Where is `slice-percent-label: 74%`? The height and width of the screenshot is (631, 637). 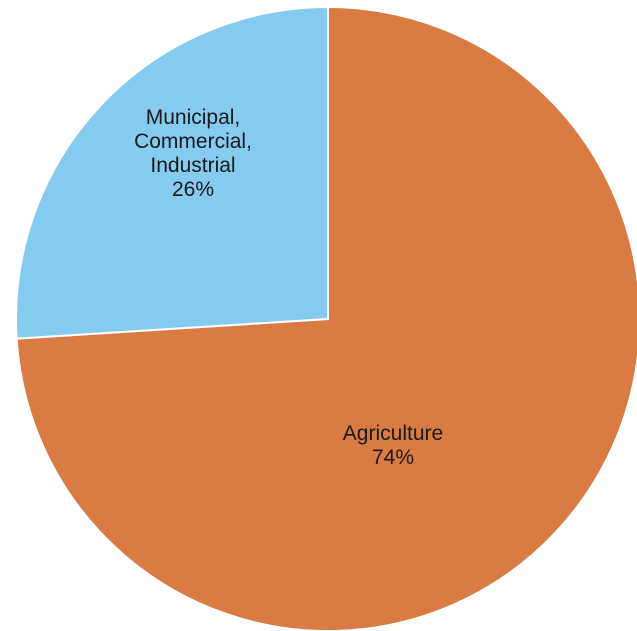 slice-percent-label: 74% is located at coordinates (393, 457).